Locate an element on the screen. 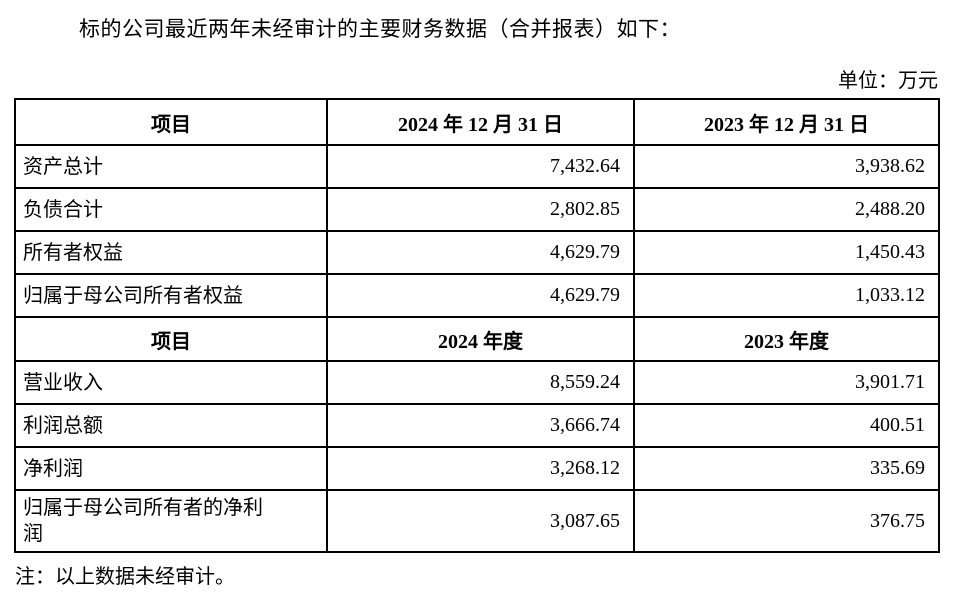 The height and width of the screenshot is (593, 957). col-header-fy2024: 2024 年度 is located at coordinates (480, 339).